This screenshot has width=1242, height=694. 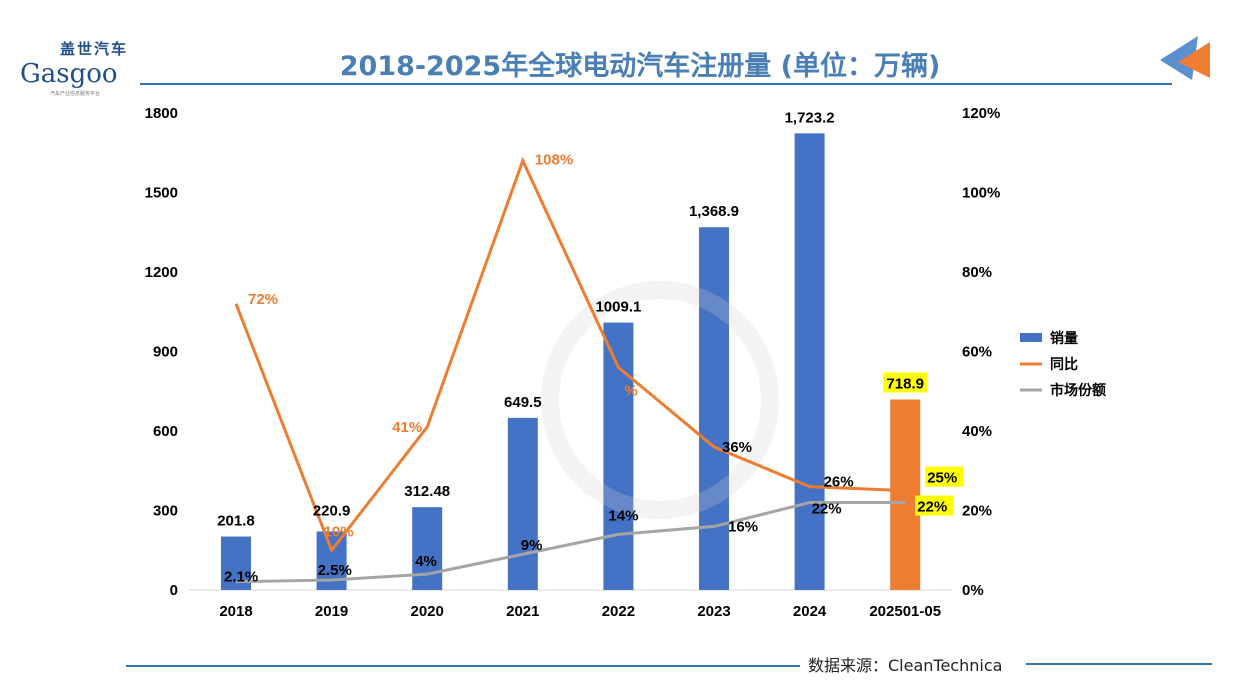 What do you see at coordinates (1064, 364) in the screenshot?
I see `legend-label: 同比` at bounding box center [1064, 364].